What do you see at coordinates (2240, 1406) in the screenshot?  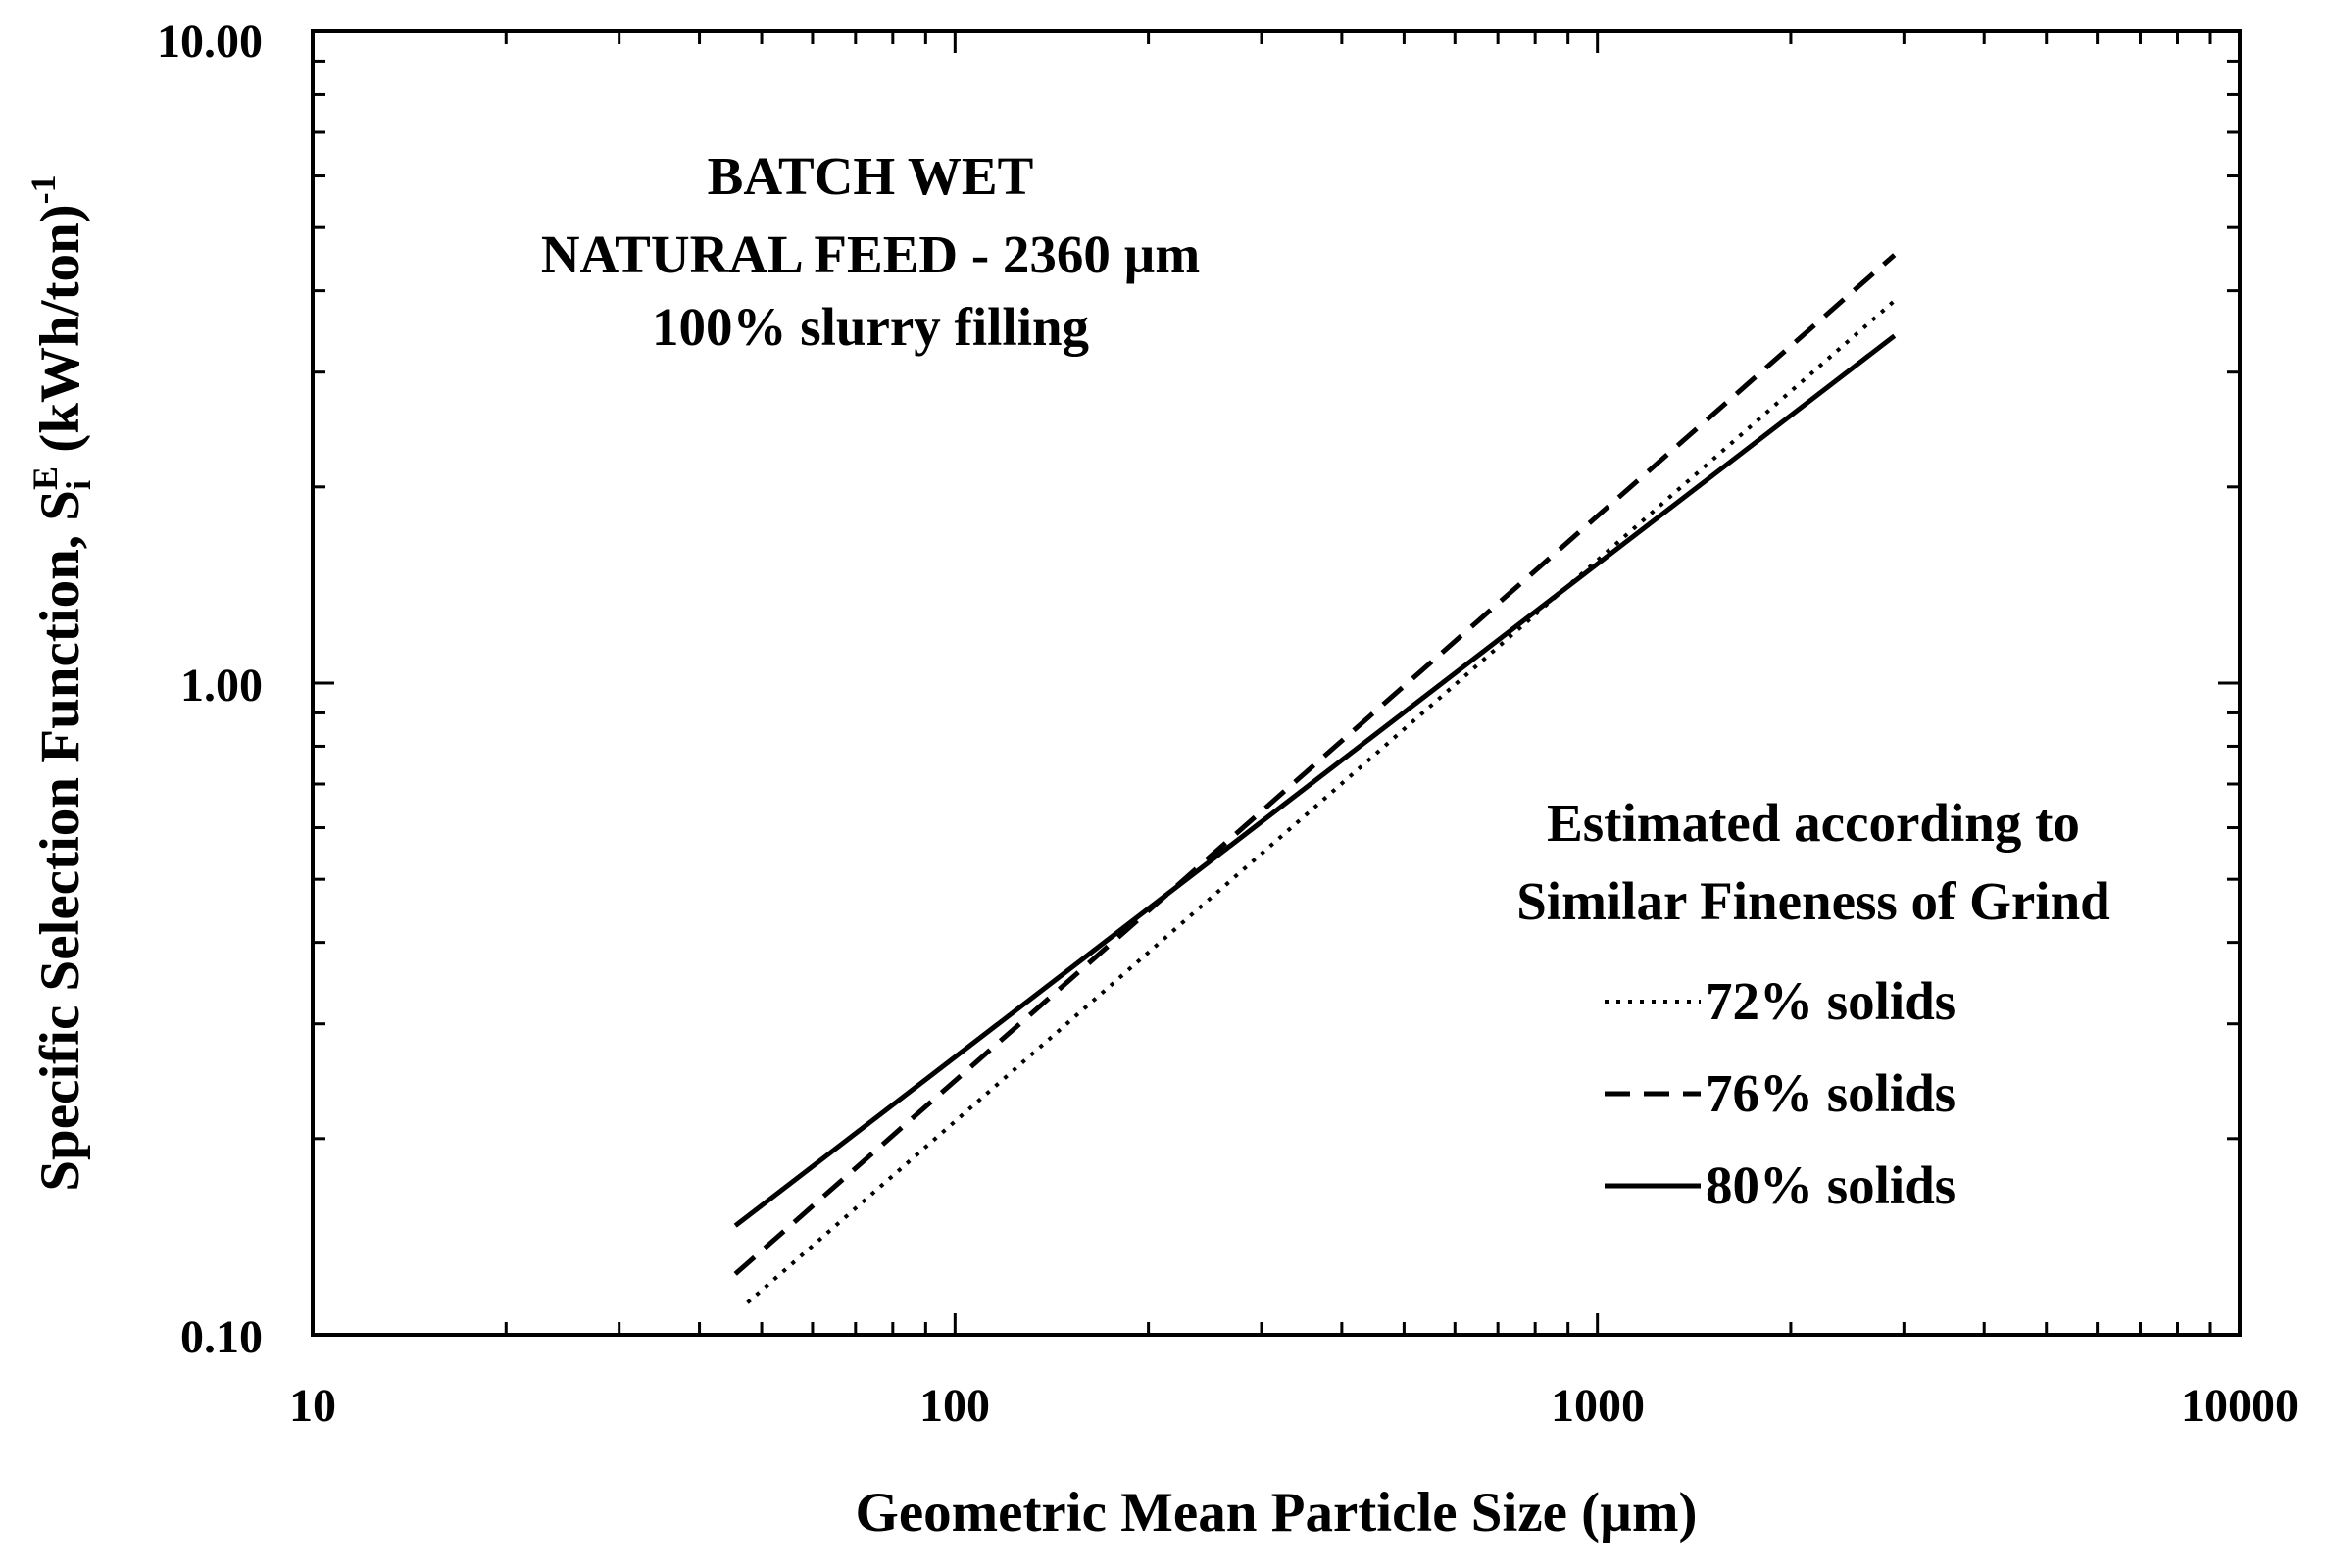 I see `x-tick-label: 10000` at bounding box center [2240, 1406].